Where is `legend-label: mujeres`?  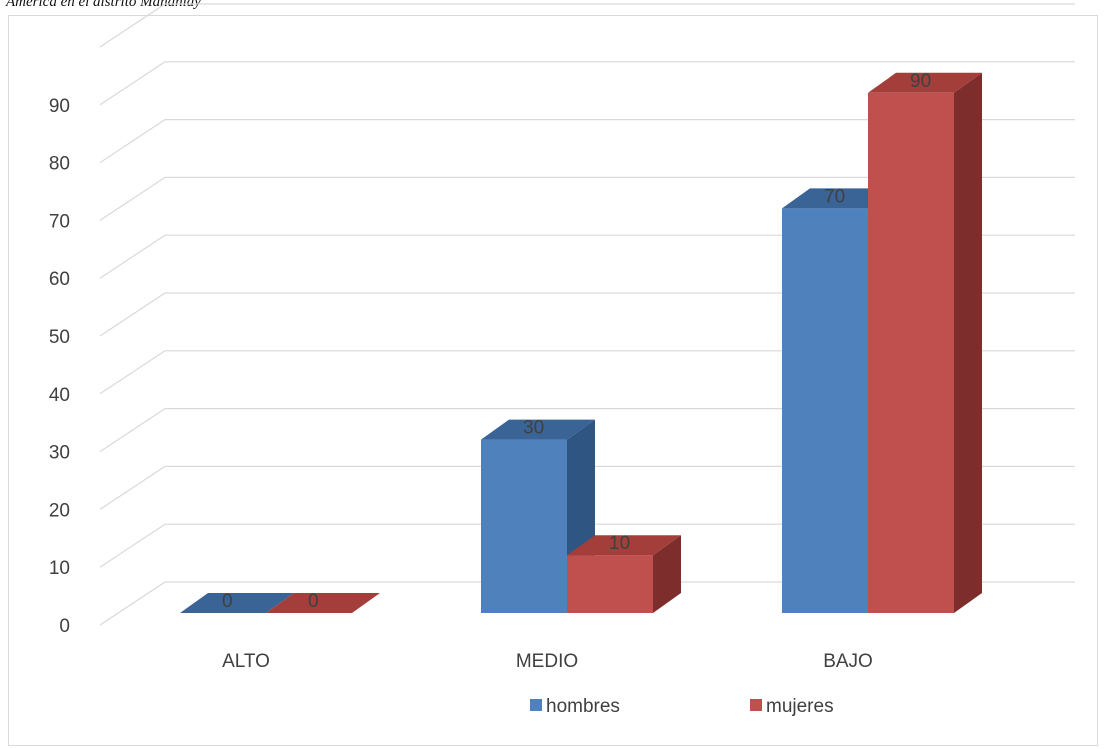
legend-label: mujeres is located at coordinates (800, 706).